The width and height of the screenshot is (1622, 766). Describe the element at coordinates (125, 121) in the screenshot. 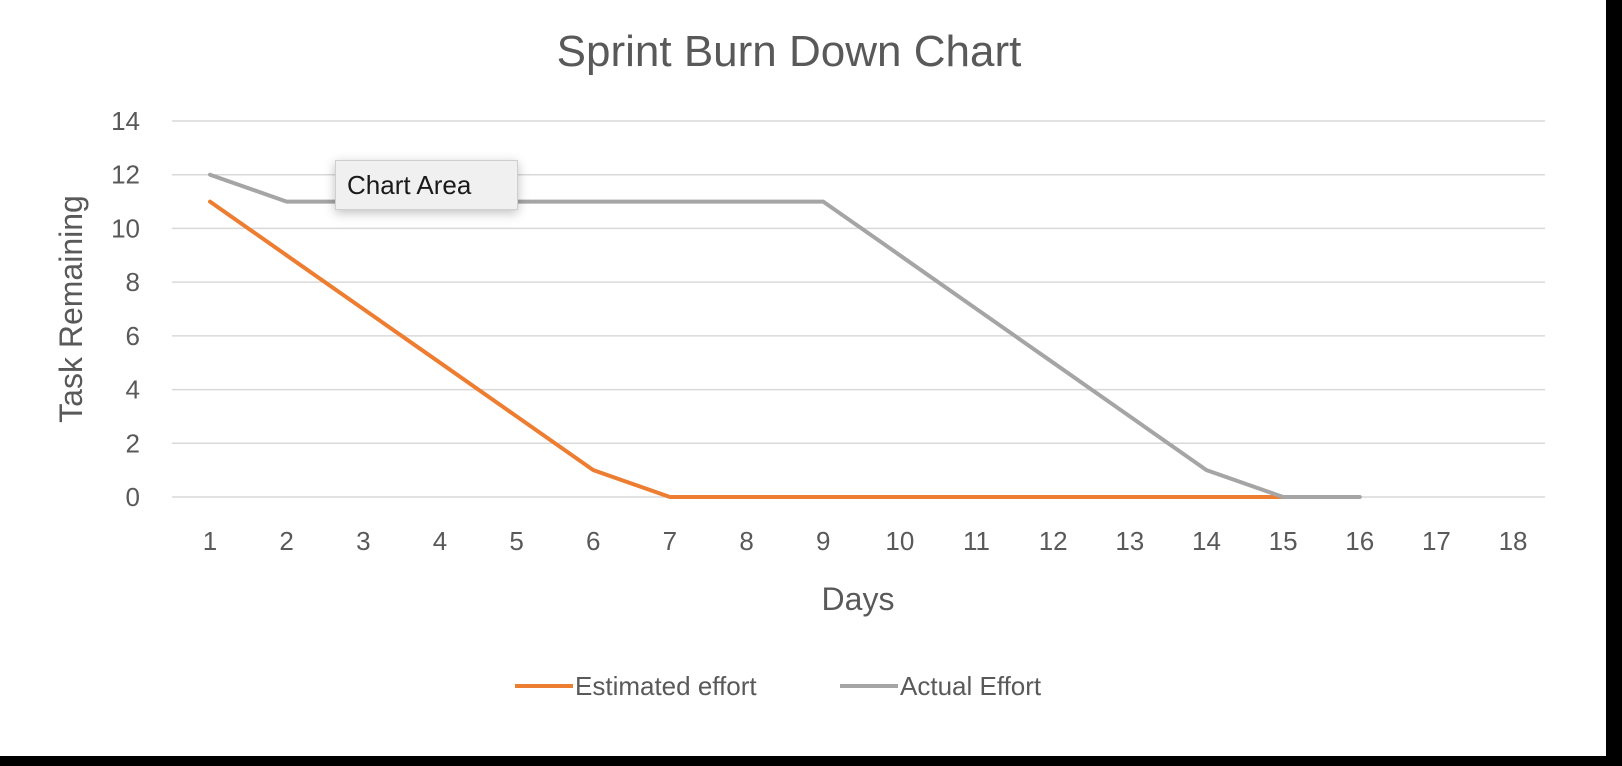

I see `y-tick-label: 14` at that location.